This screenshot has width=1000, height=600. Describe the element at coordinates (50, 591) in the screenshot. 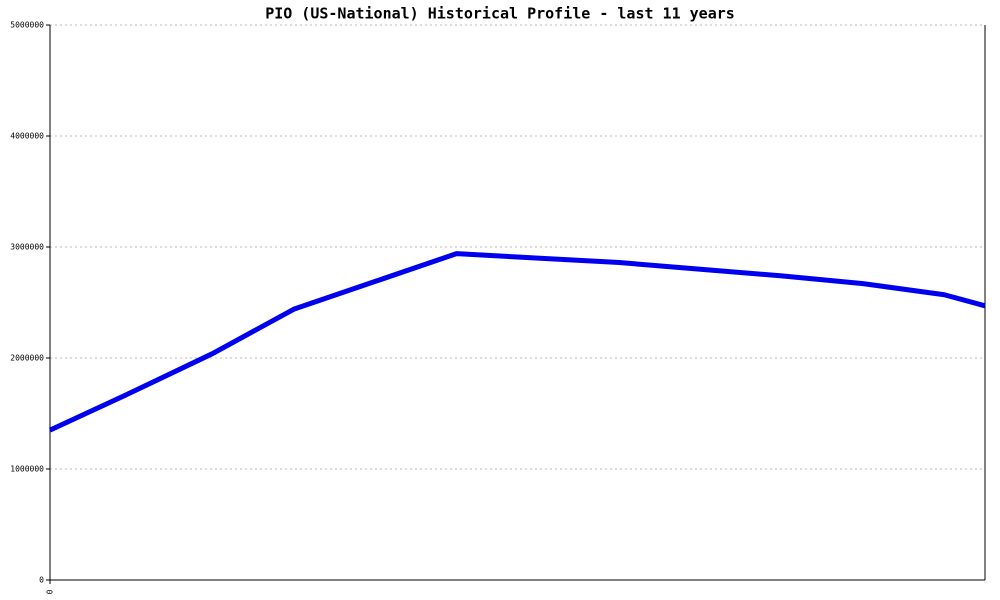

I see `x-tick-label: 0` at that location.